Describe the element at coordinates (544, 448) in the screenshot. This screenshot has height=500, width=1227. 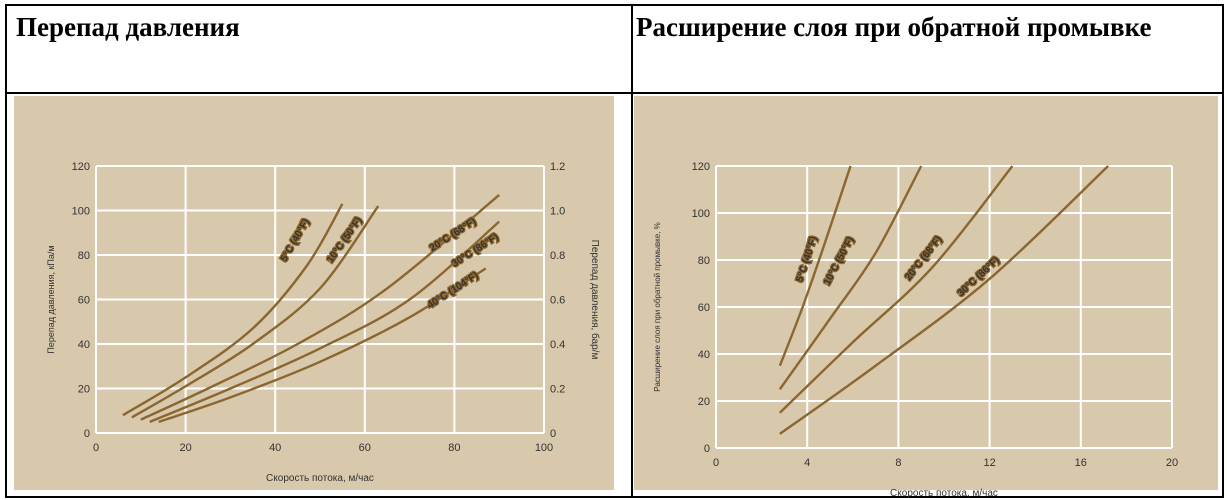
I see `x-tick-label: 100` at that location.